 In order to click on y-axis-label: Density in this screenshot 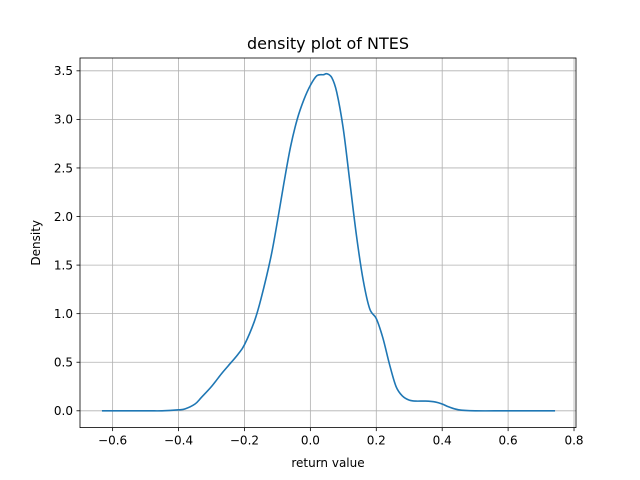, I will do `click(36, 243)`.